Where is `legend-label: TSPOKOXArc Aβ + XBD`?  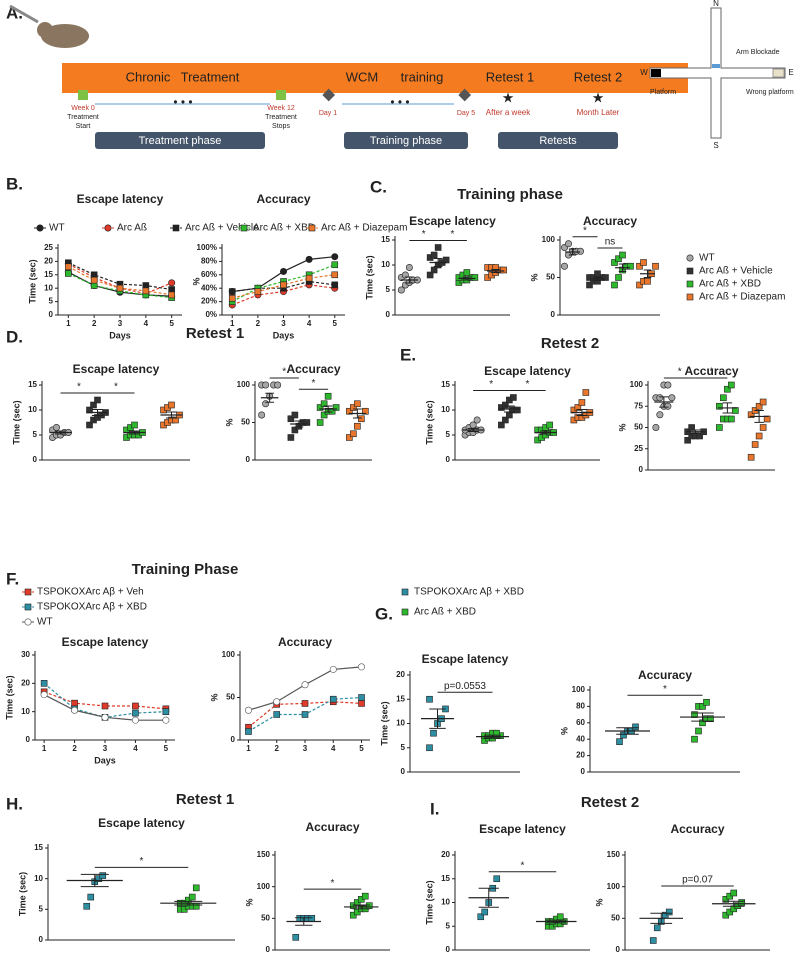 legend-label: TSPOKOXArc Aβ + XBD is located at coordinates (92, 607).